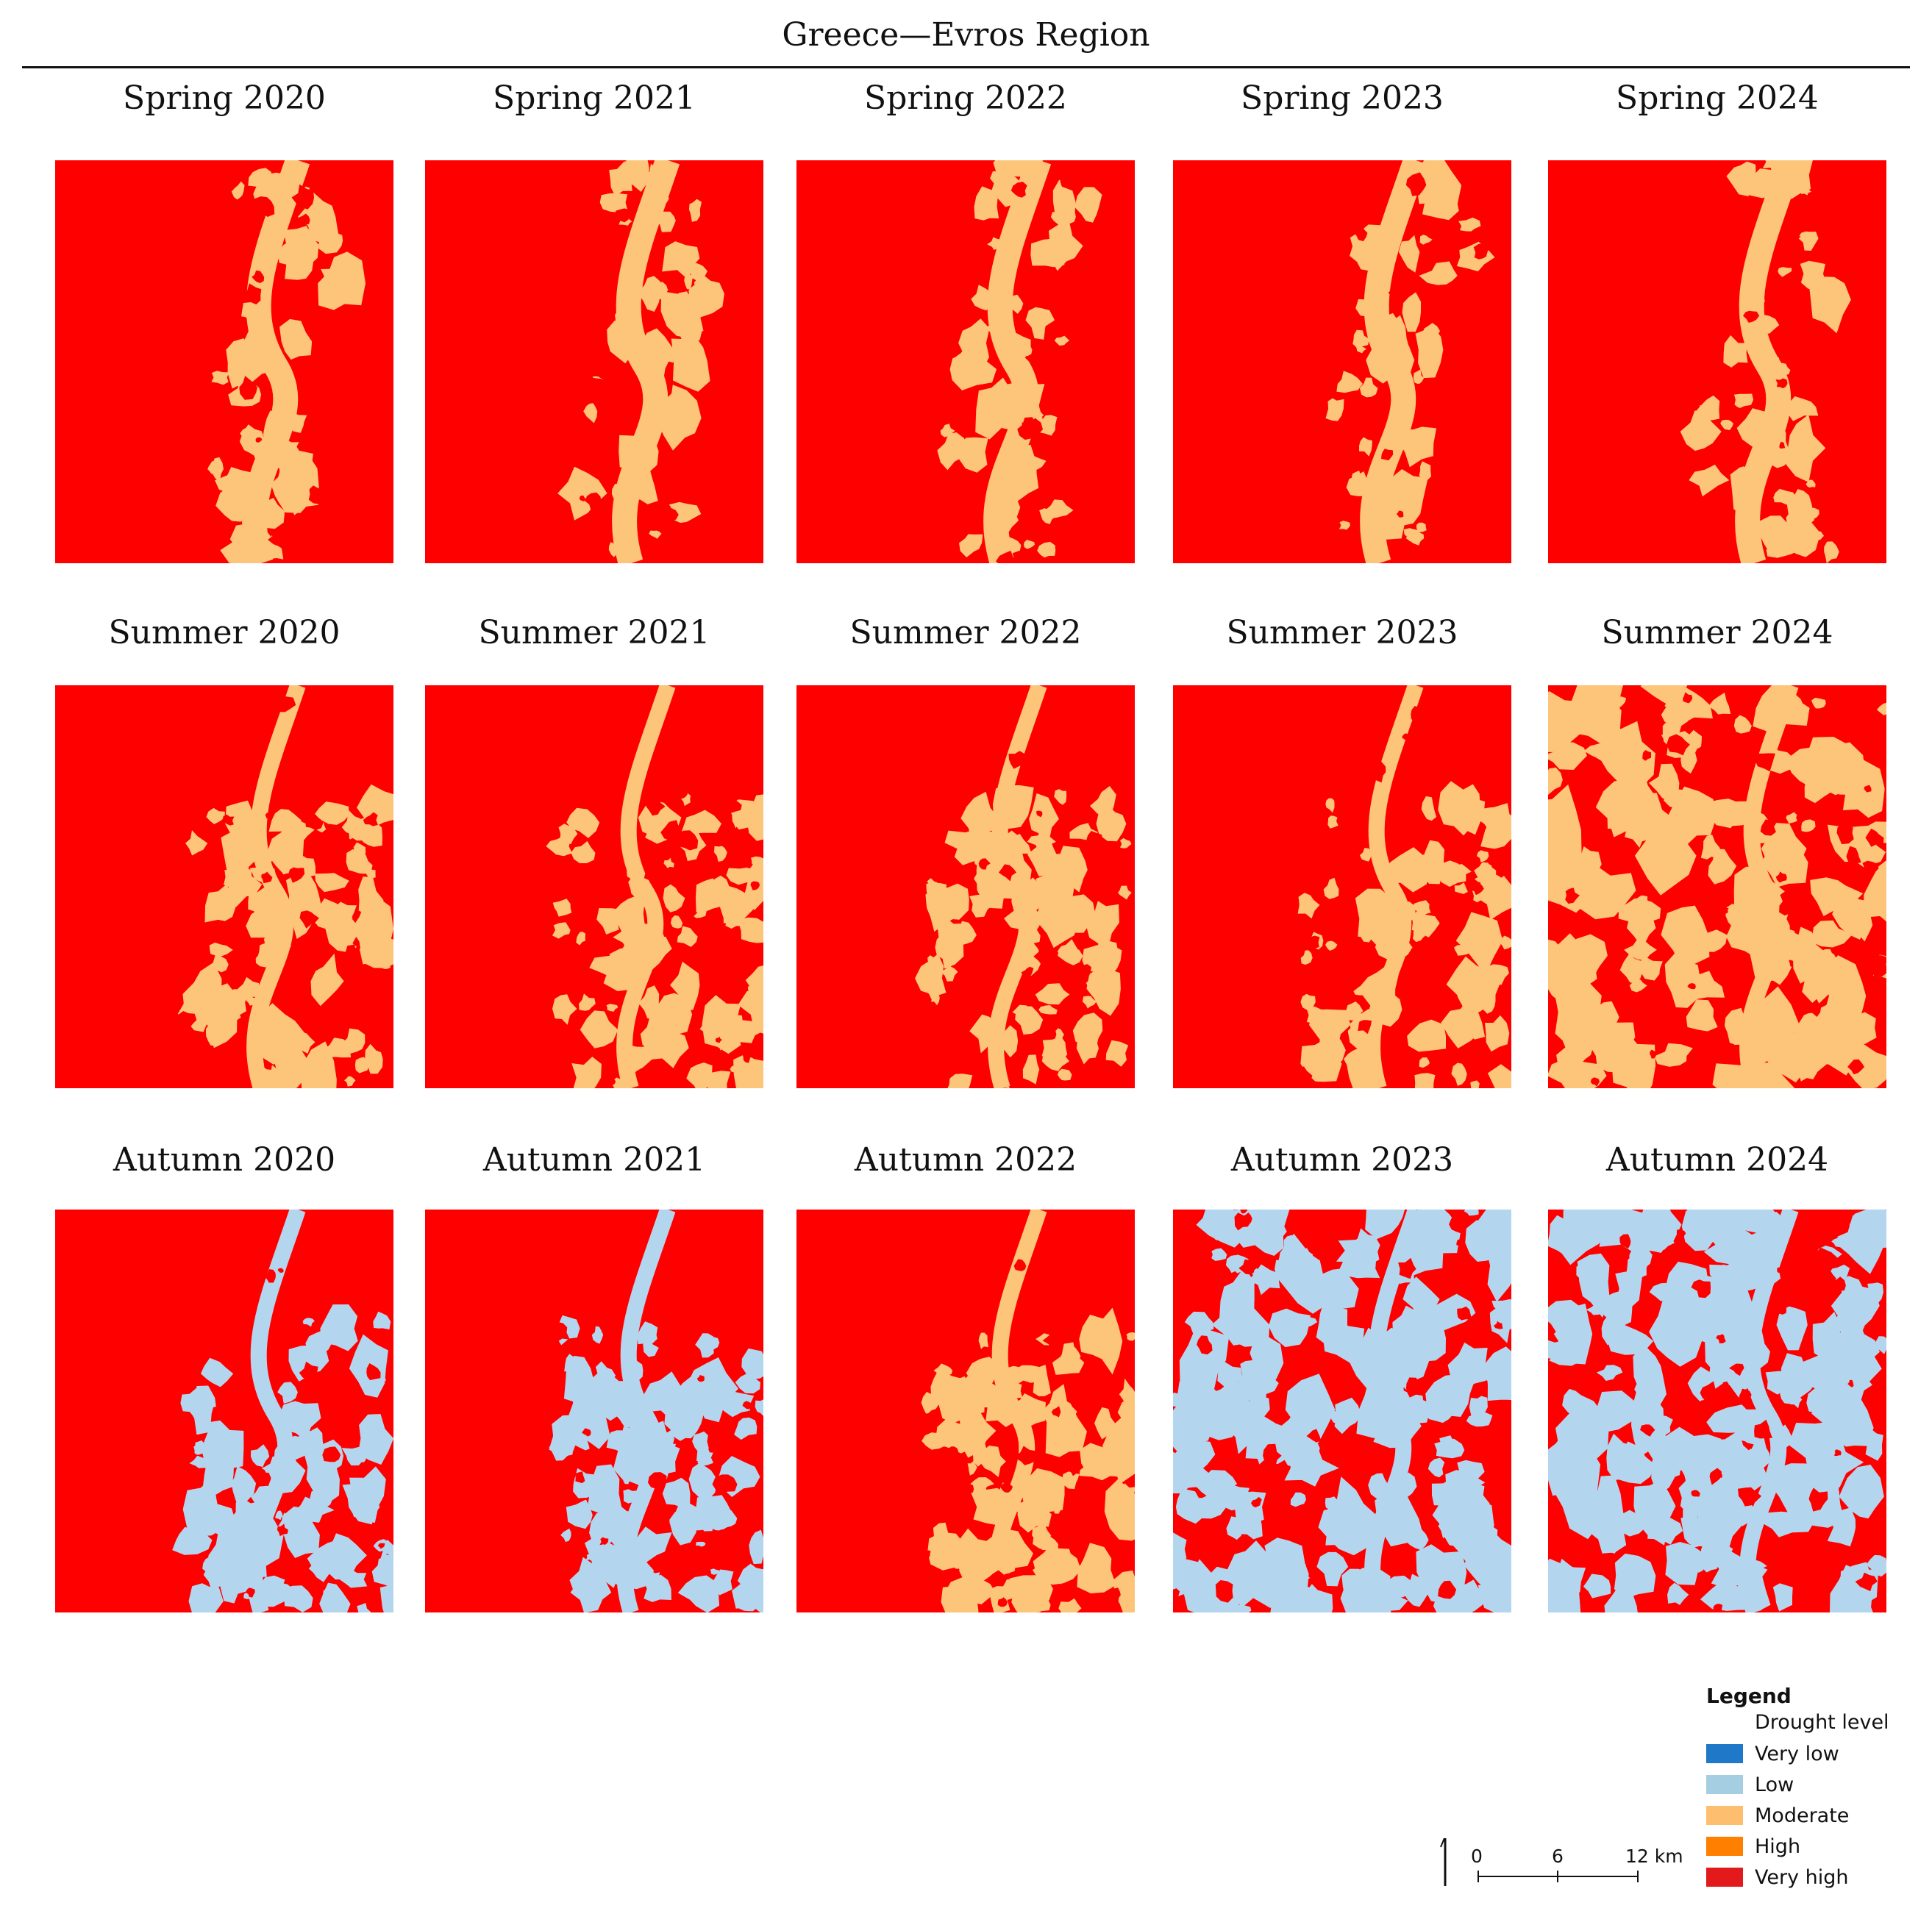 This screenshot has width=1932, height=1911. Describe the element at coordinates (224, 632) in the screenshot. I see `panel-title: Summer 2020` at that location.